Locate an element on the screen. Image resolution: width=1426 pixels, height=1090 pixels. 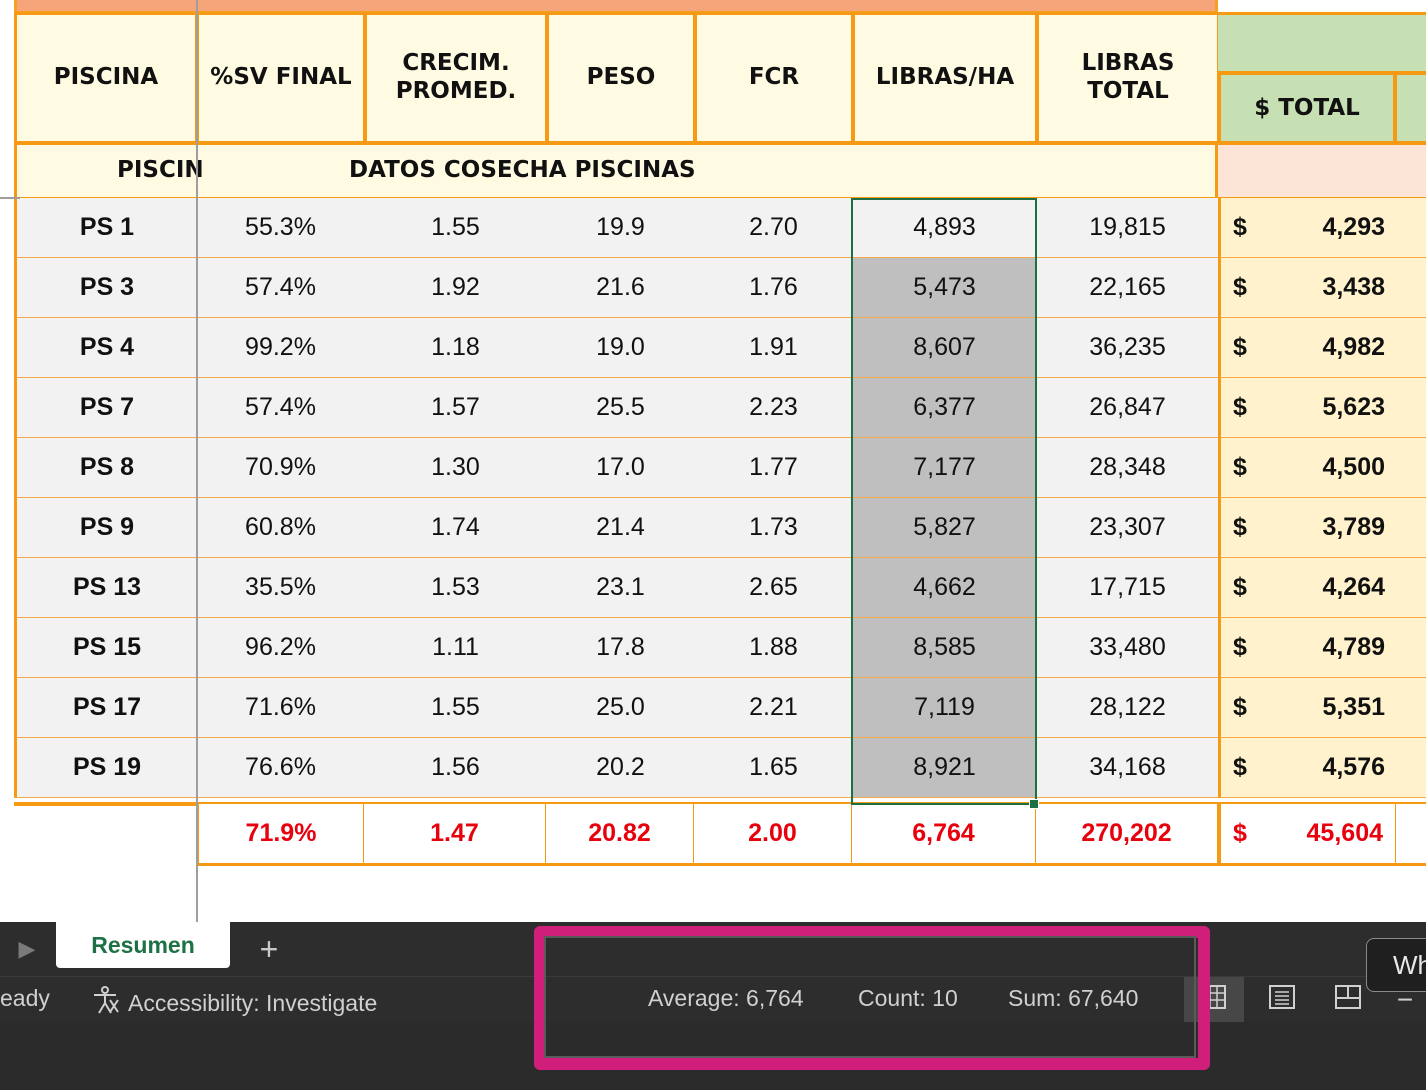
cell-sv: 71.6% is located at coordinates (281, 708).